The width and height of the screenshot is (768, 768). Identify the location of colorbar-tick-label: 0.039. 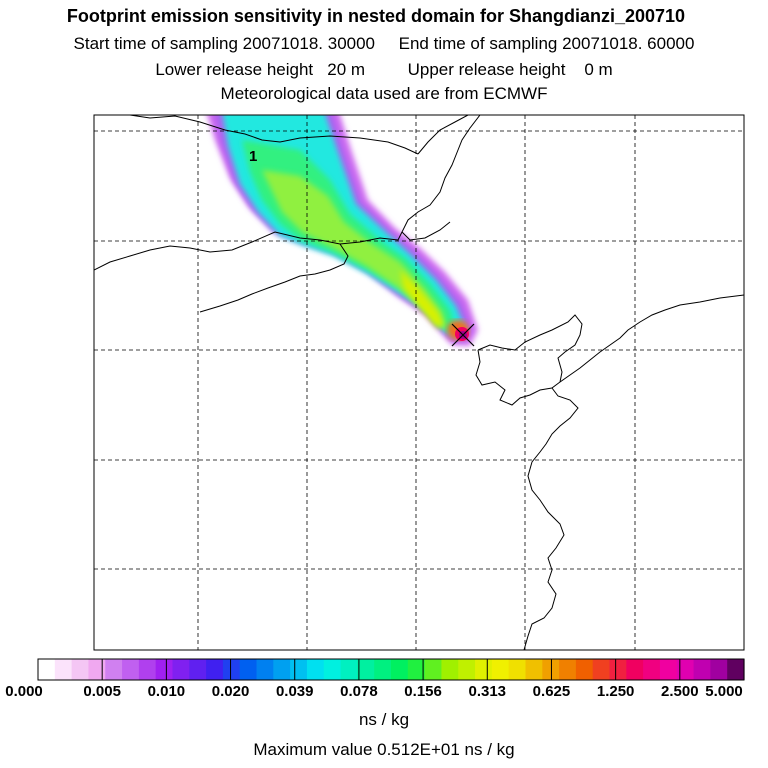
(294, 691).